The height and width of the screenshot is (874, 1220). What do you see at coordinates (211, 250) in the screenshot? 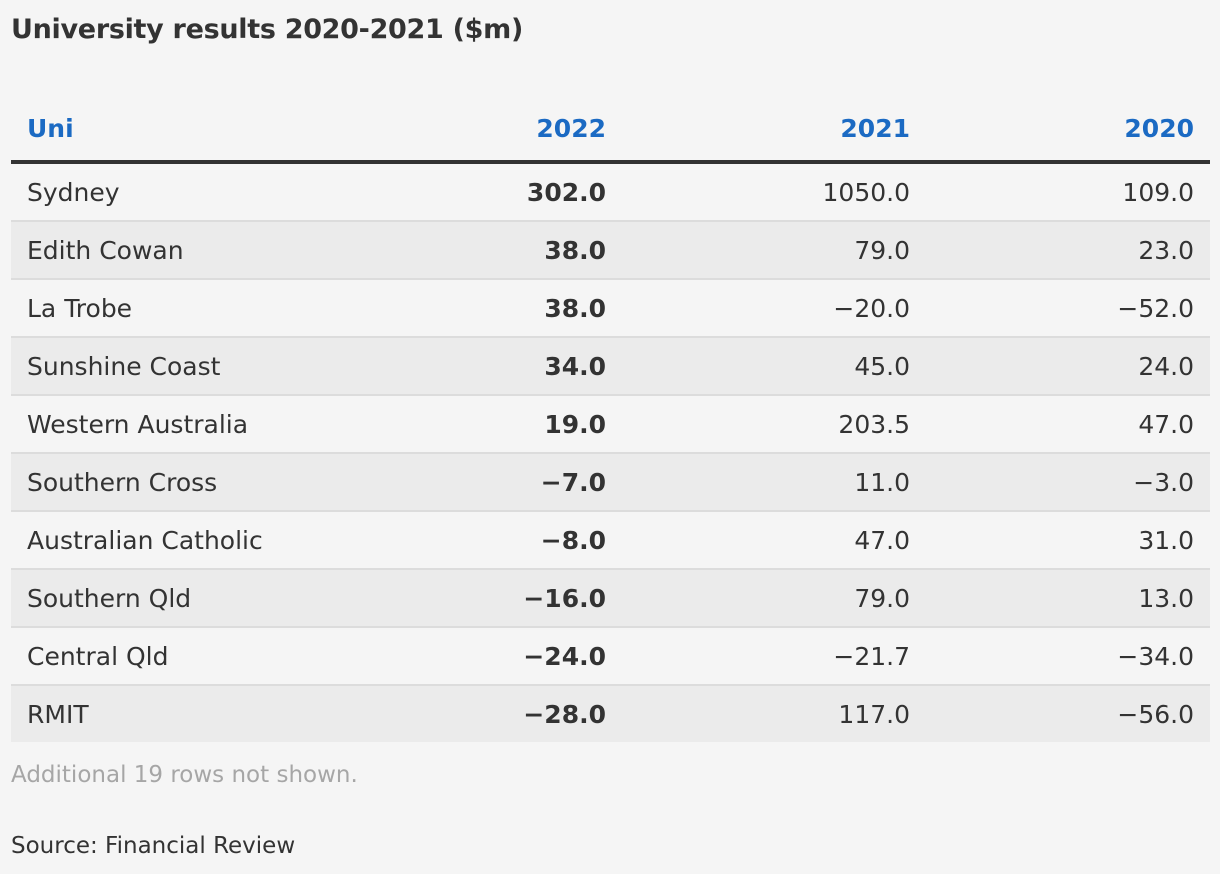
I see `cell-uni: Edith Cowan` at bounding box center [211, 250].